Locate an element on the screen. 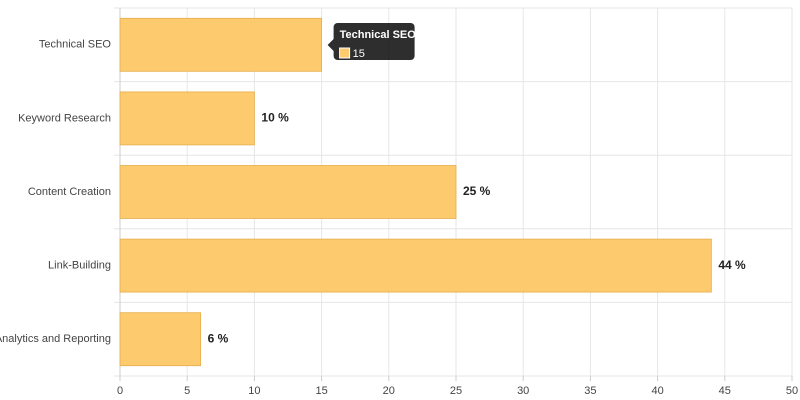 Image resolution: width=800 pixels, height=400 pixels. y-tick-label: Technical SEO is located at coordinates (75, 45).